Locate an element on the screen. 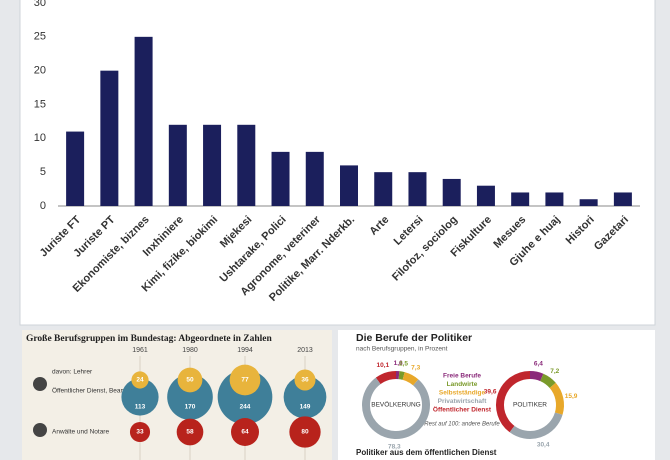 This screenshot has width=670, height=460. y-tick-label: 15 is located at coordinates (40, 104).